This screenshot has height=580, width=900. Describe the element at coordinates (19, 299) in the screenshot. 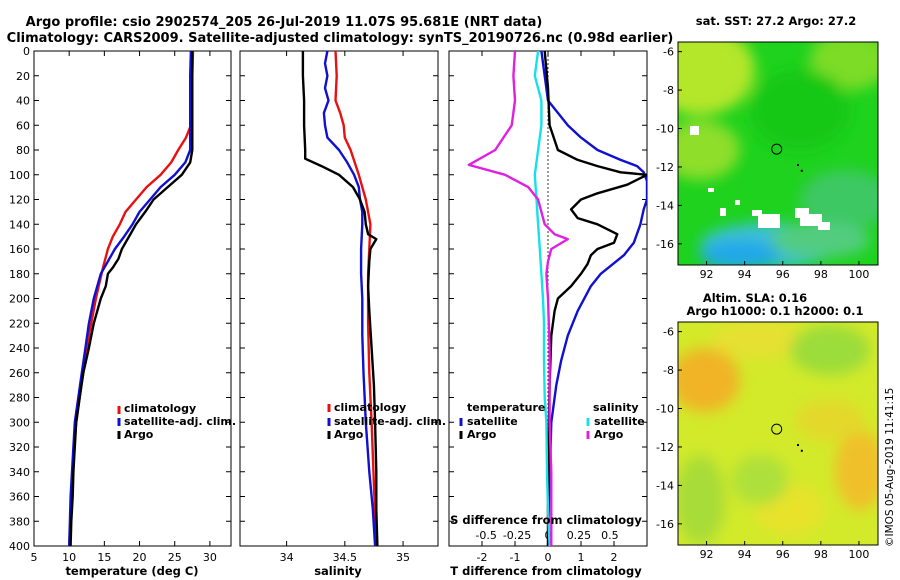

I see `depth-tick-label: 200` at that location.